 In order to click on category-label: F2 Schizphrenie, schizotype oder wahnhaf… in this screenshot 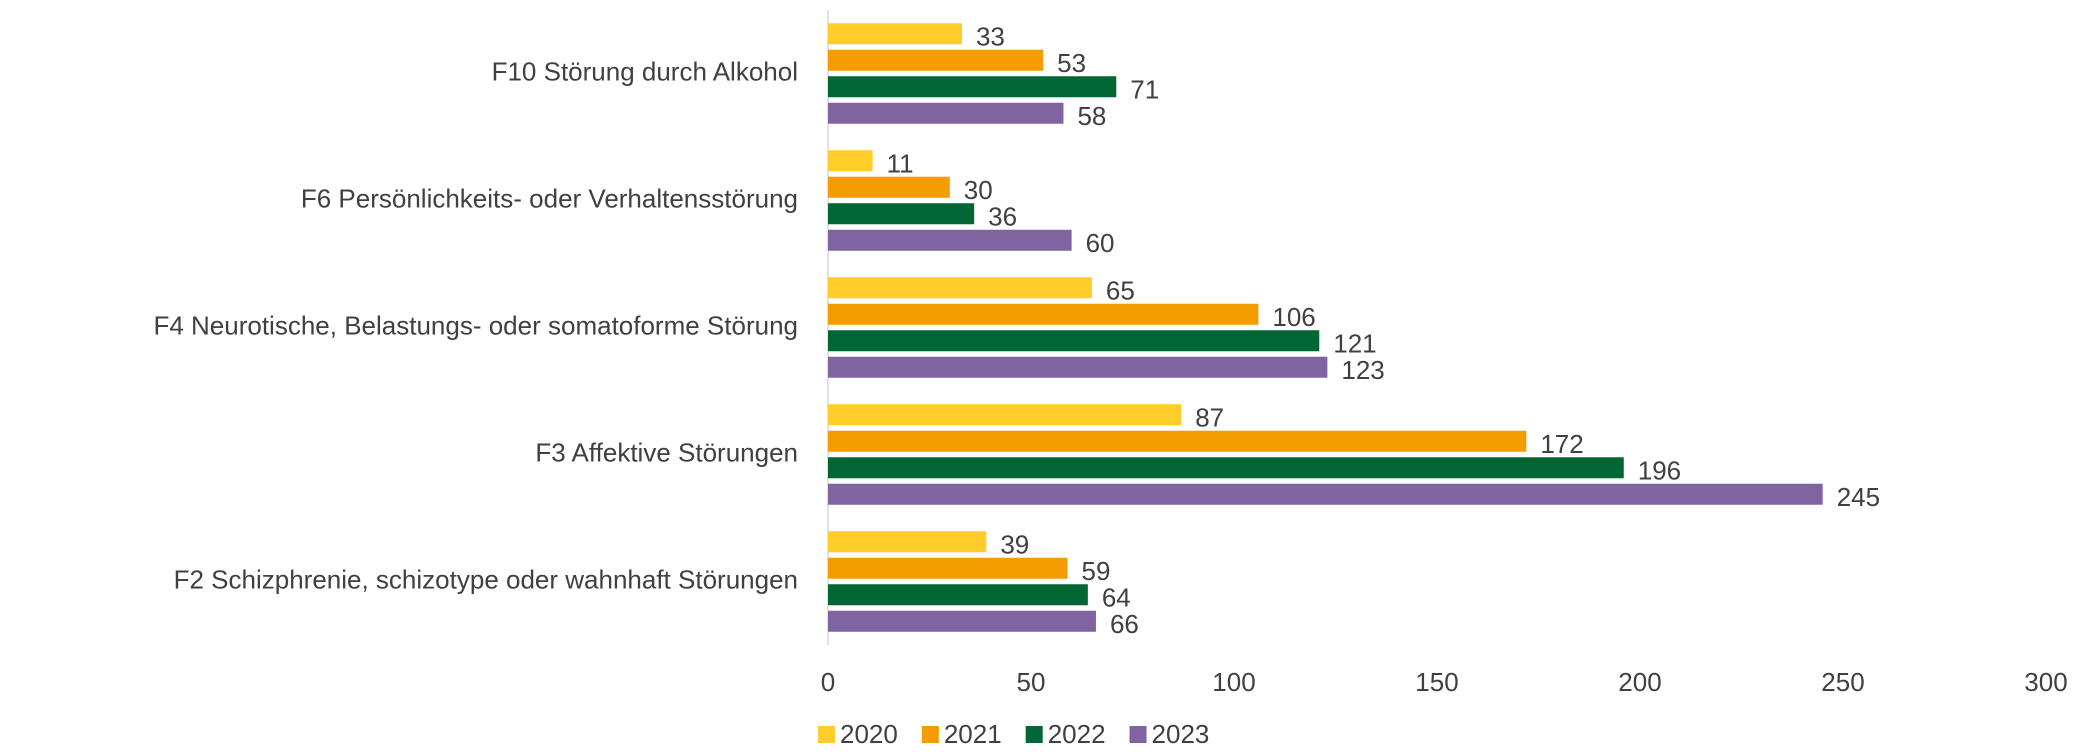, I will do `click(486, 579)`.